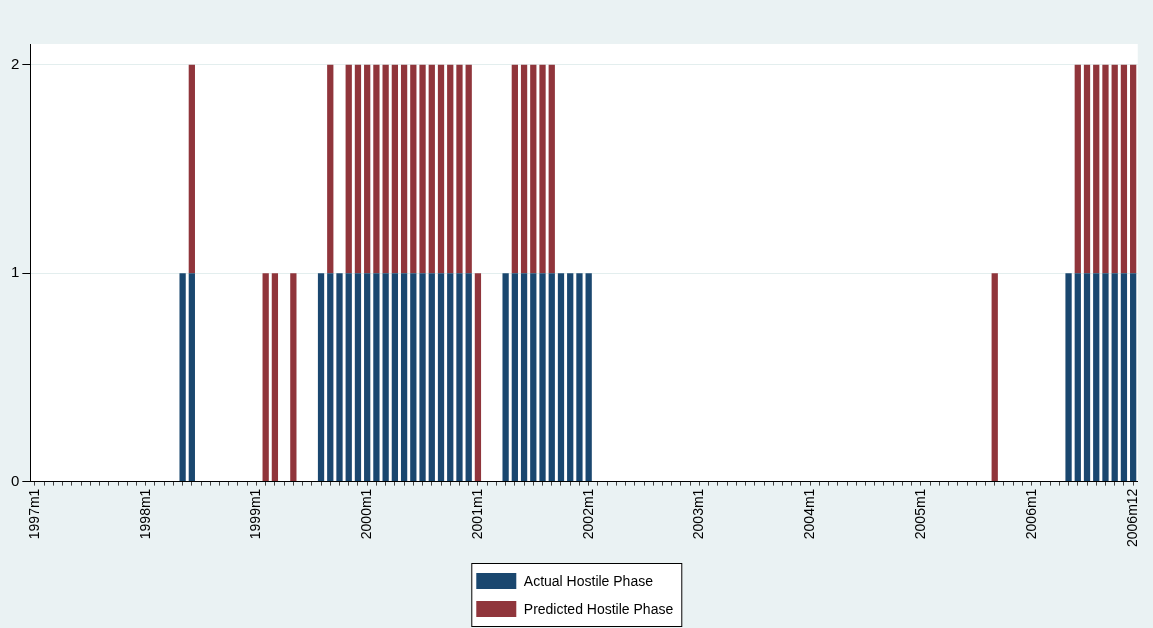  What do you see at coordinates (15, 63) in the screenshot?
I see `y-tick-label: 2` at bounding box center [15, 63].